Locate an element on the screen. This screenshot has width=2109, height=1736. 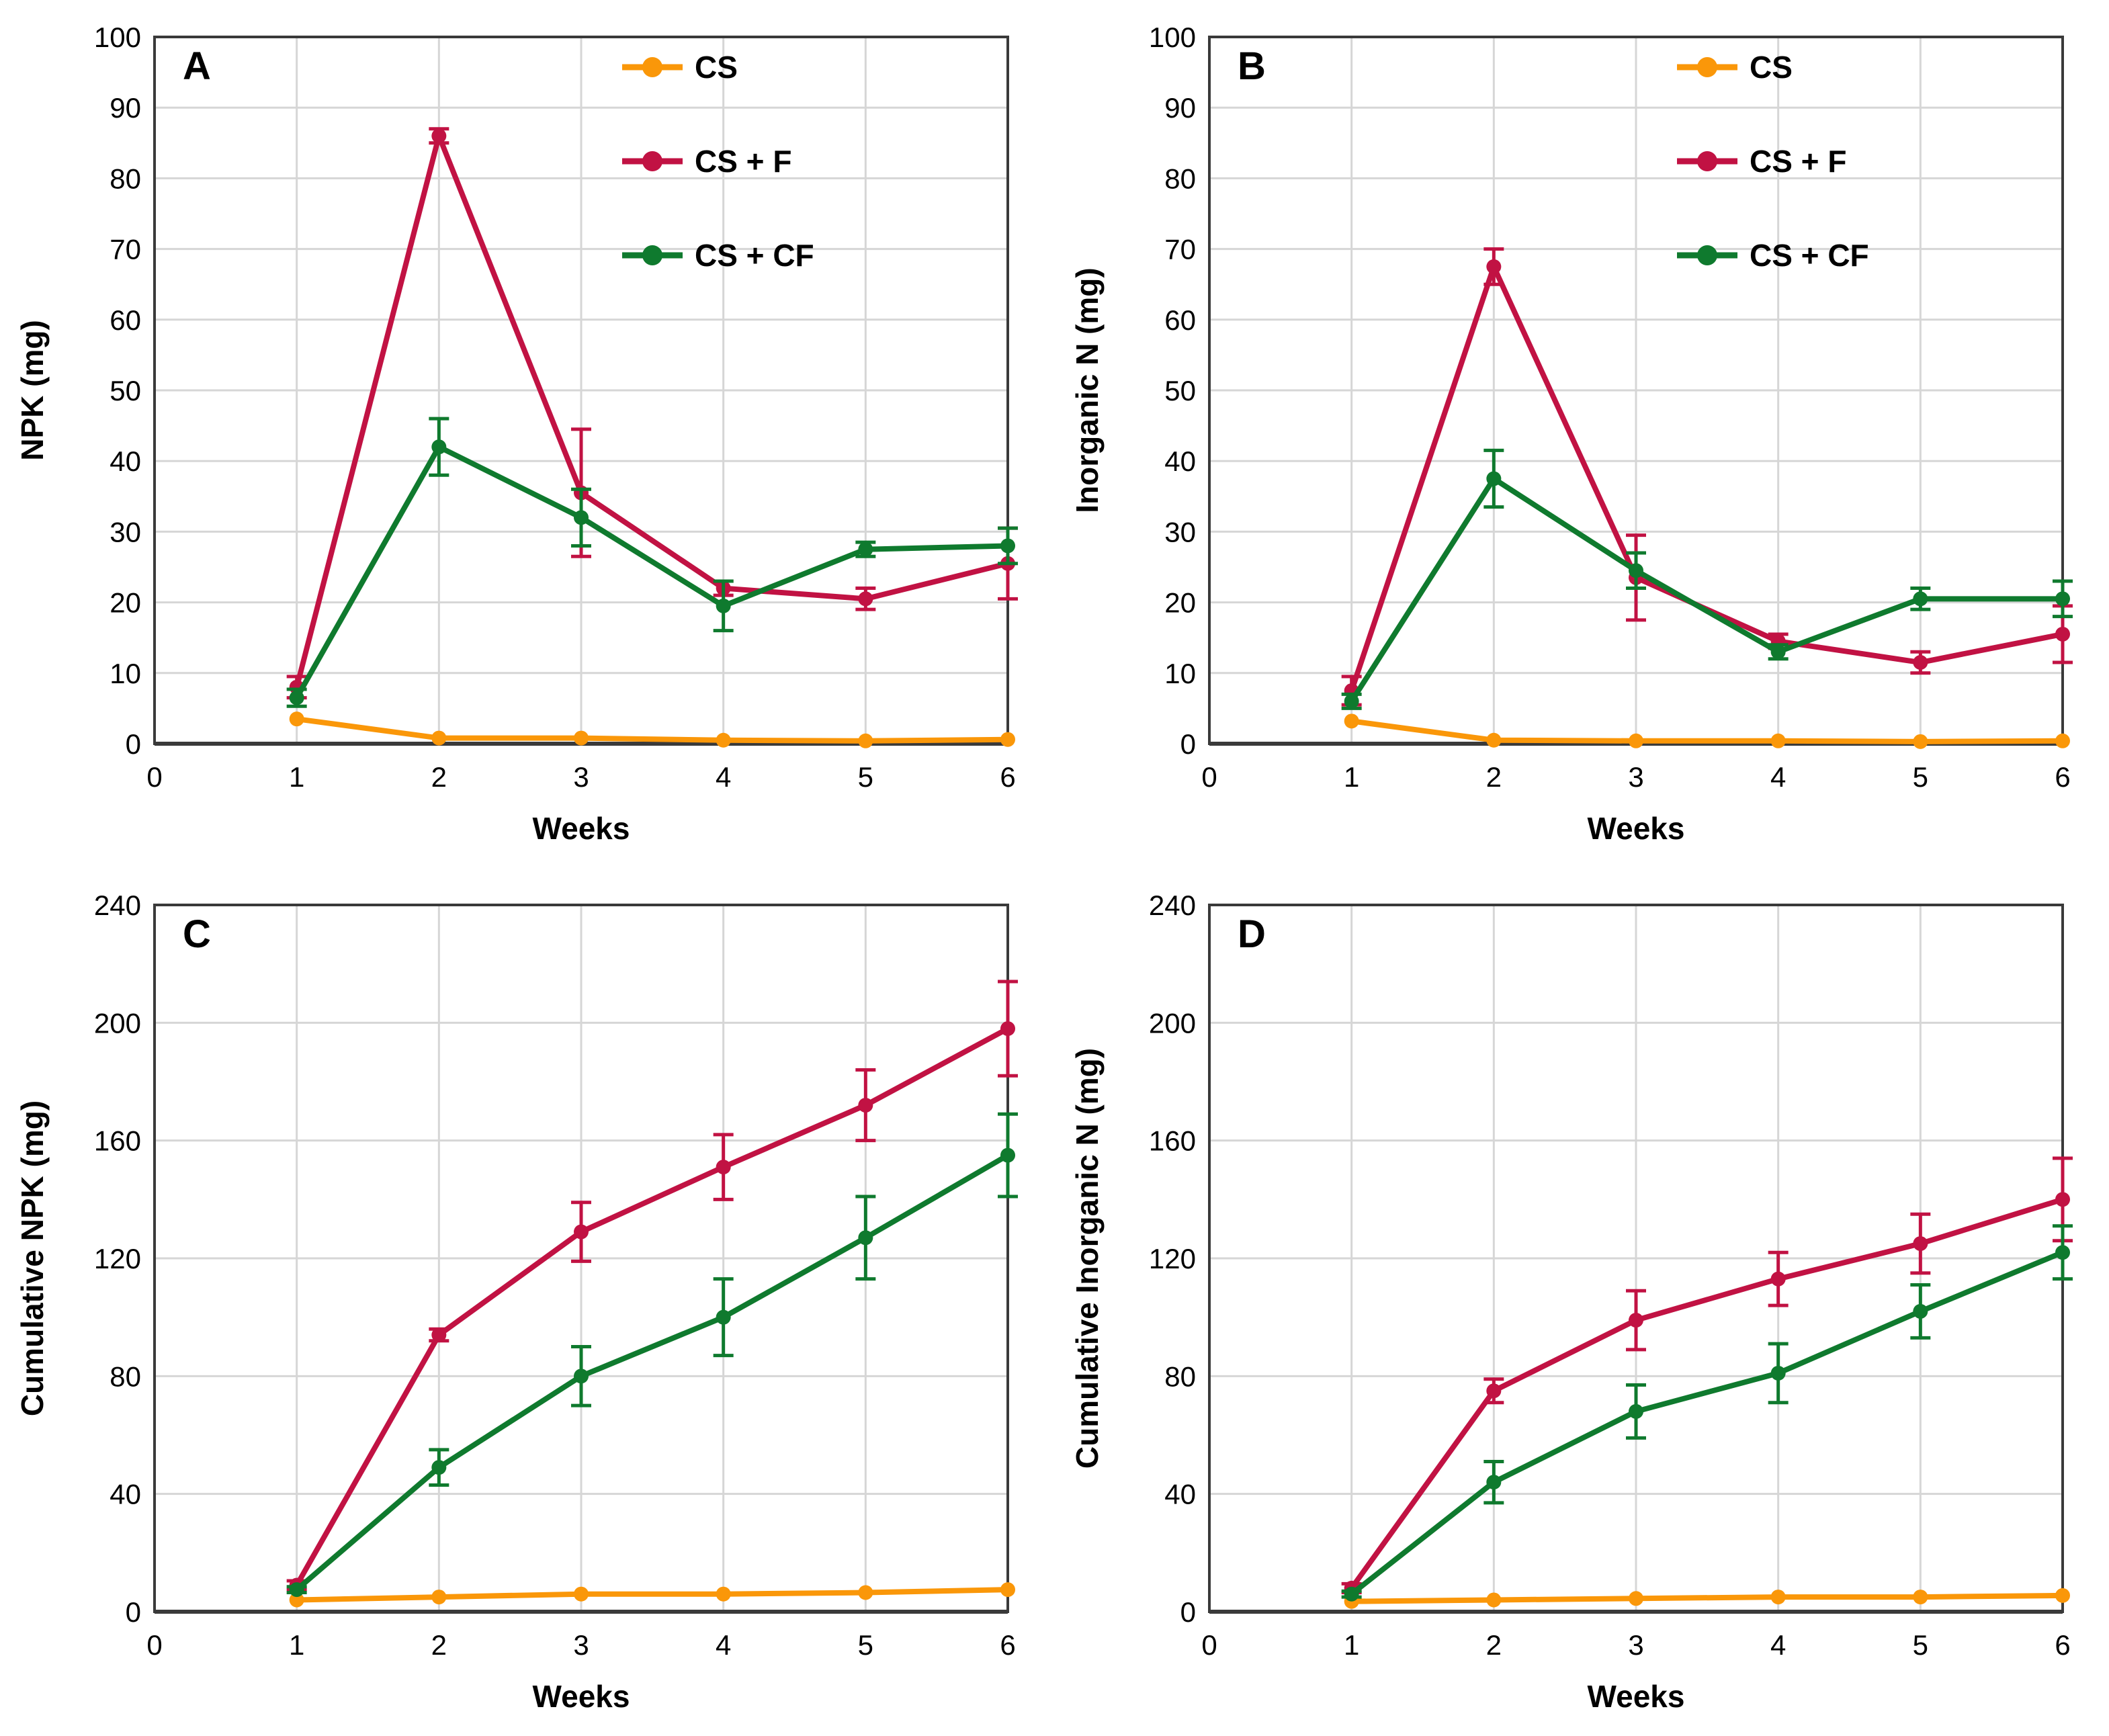
y-axis-title-a: NPK (mg) is located at coordinates (33, 391).